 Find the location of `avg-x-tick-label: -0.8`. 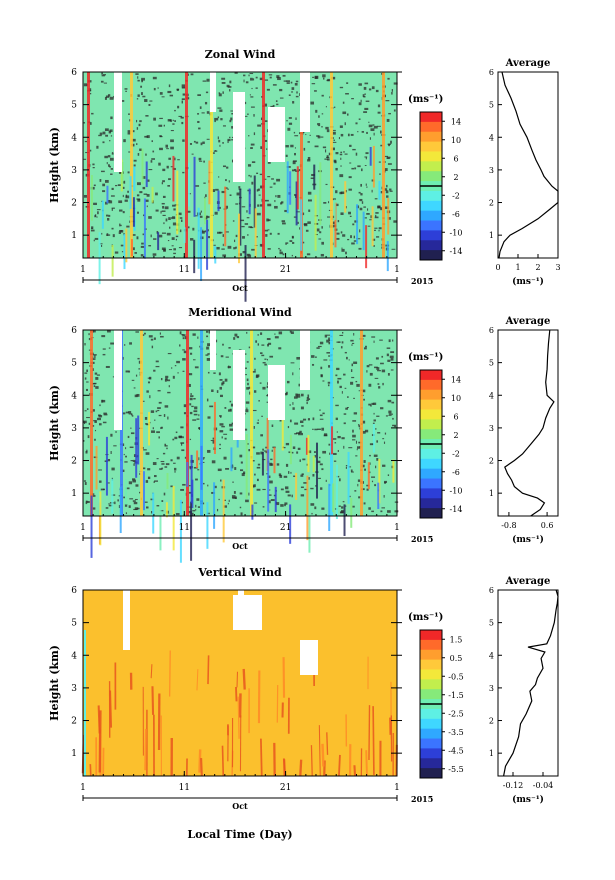

avg-x-tick-label: -0.8 is located at coordinates (508, 525).